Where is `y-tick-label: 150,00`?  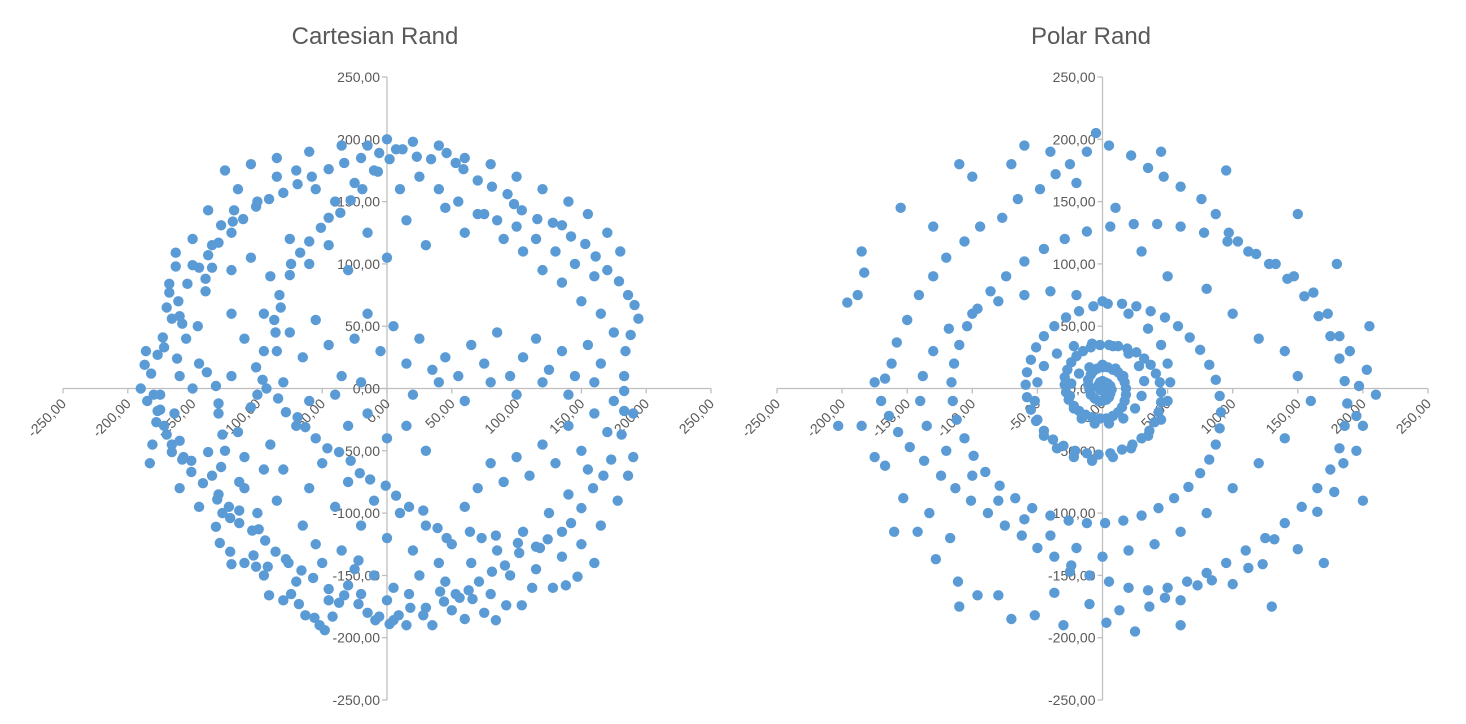 y-tick-label: 150,00 is located at coordinates (1074, 202).